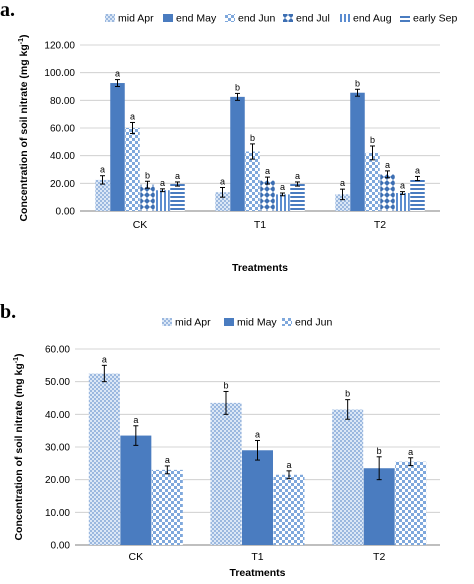  I want to click on y-tick-label: 30.00, so click(57, 448).